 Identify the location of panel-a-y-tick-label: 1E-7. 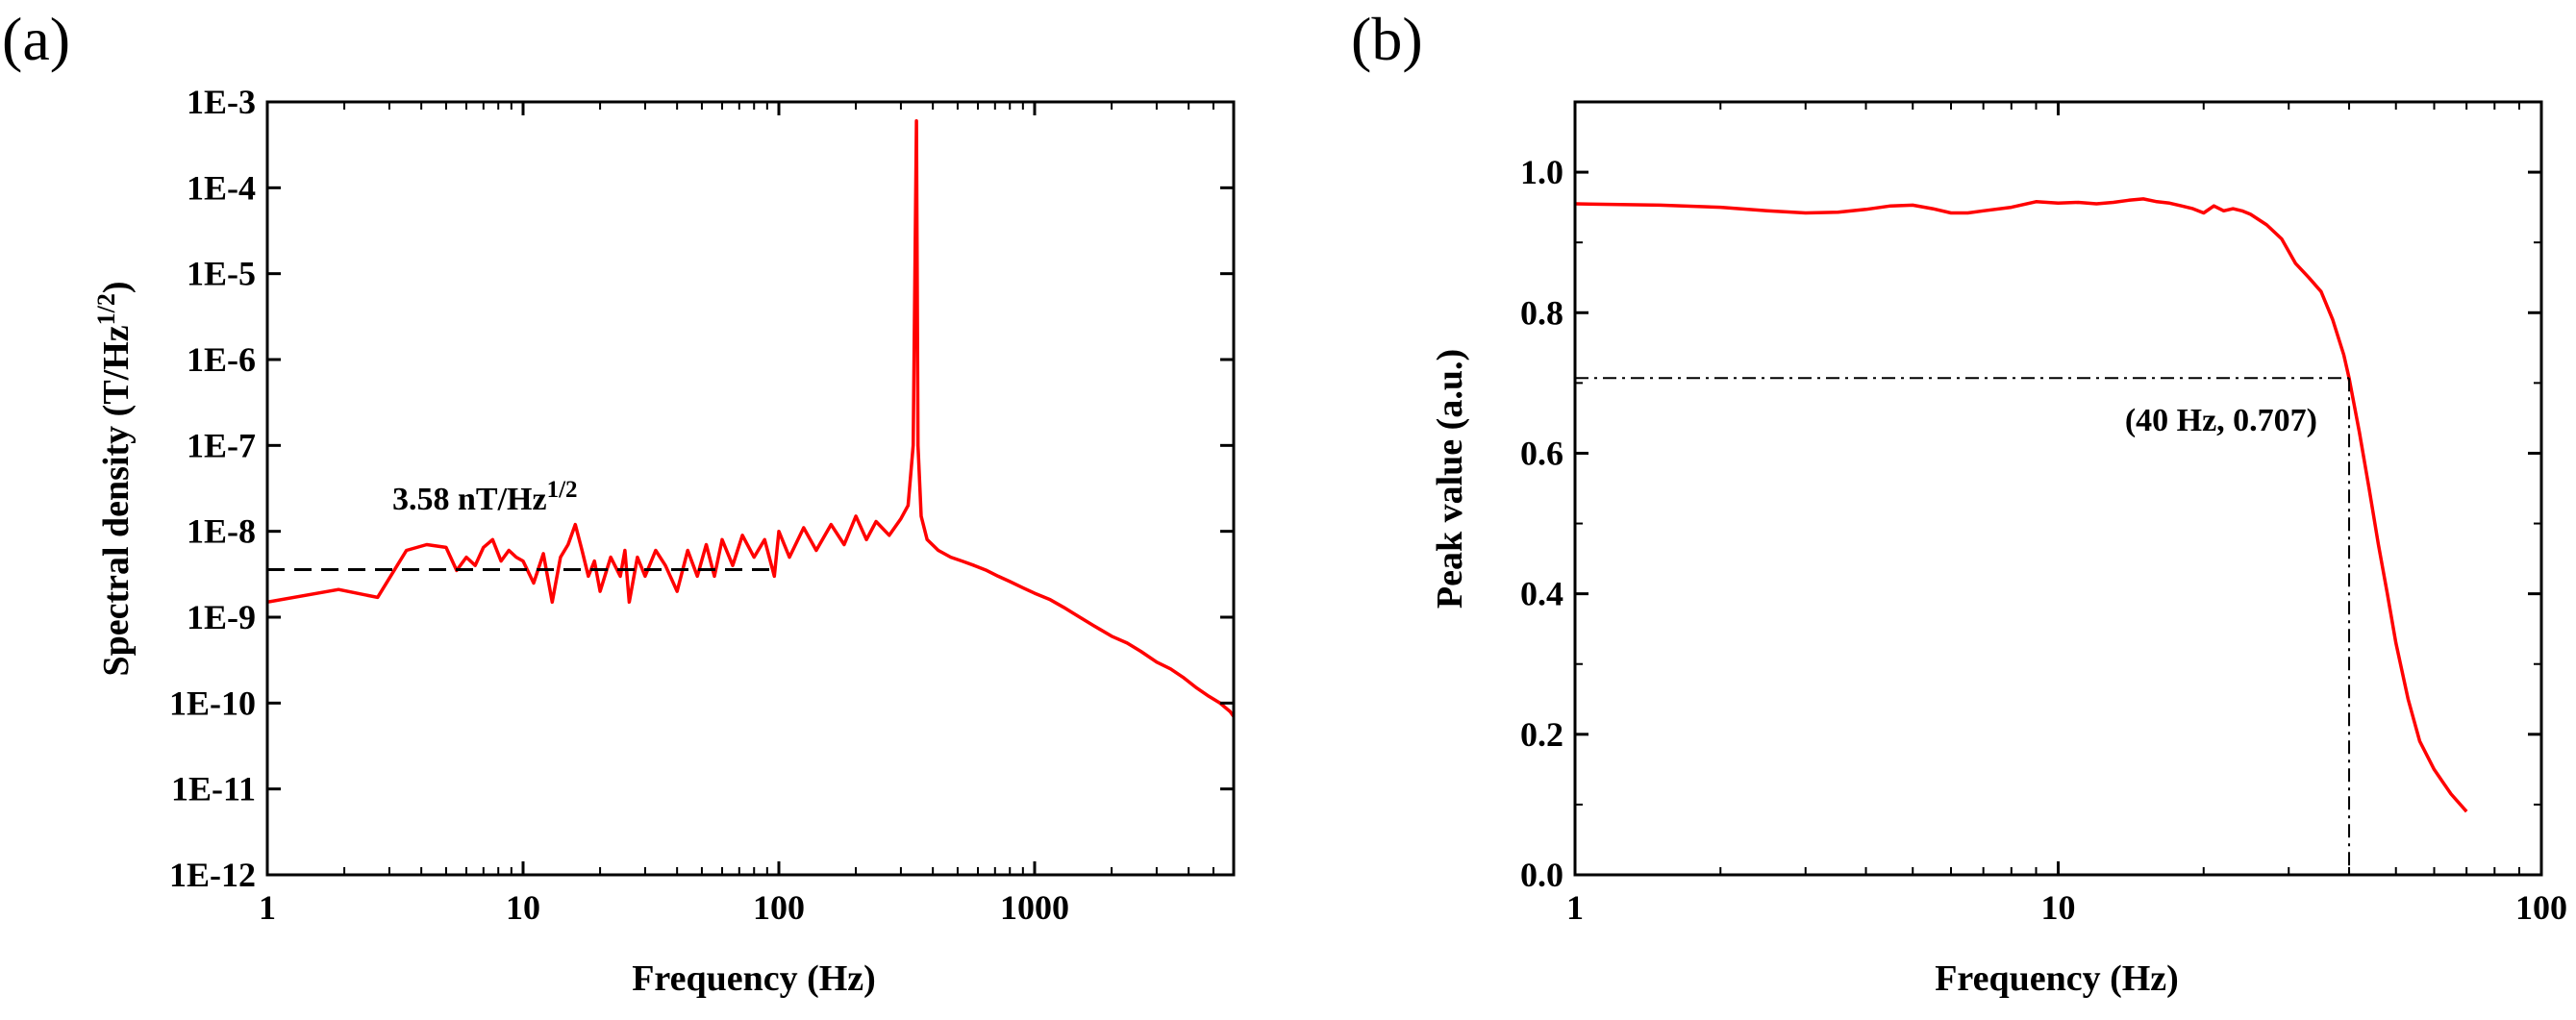
(221, 445).